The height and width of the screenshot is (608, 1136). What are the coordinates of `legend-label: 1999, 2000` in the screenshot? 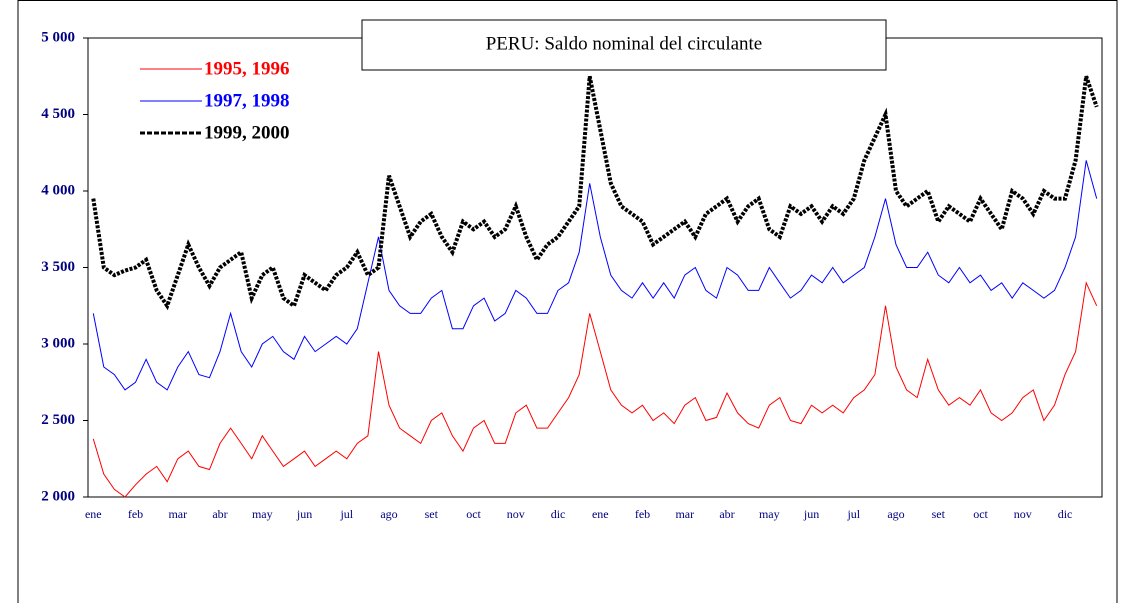 It's located at (247, 132).